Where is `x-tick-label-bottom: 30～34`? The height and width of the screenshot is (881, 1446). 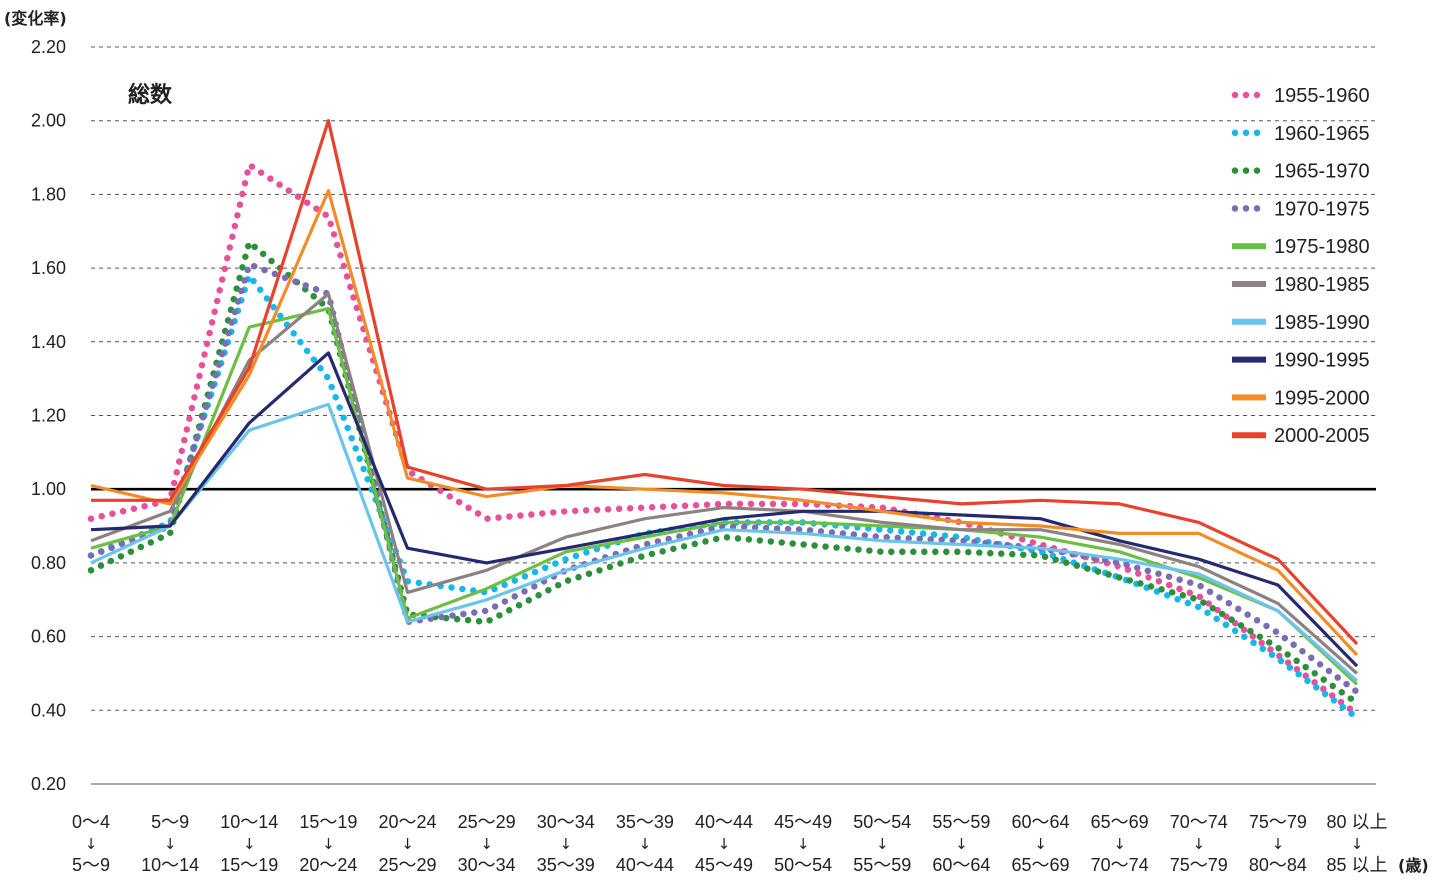 x-tick-label-bottom: 30～34 is located at coordinates (487, 865).